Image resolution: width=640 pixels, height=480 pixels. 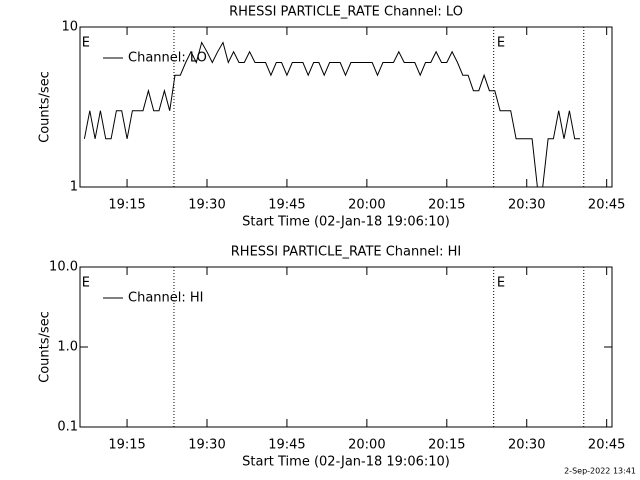 I want to click on y-tick-label: 0.1, so click(x=67, y=427).